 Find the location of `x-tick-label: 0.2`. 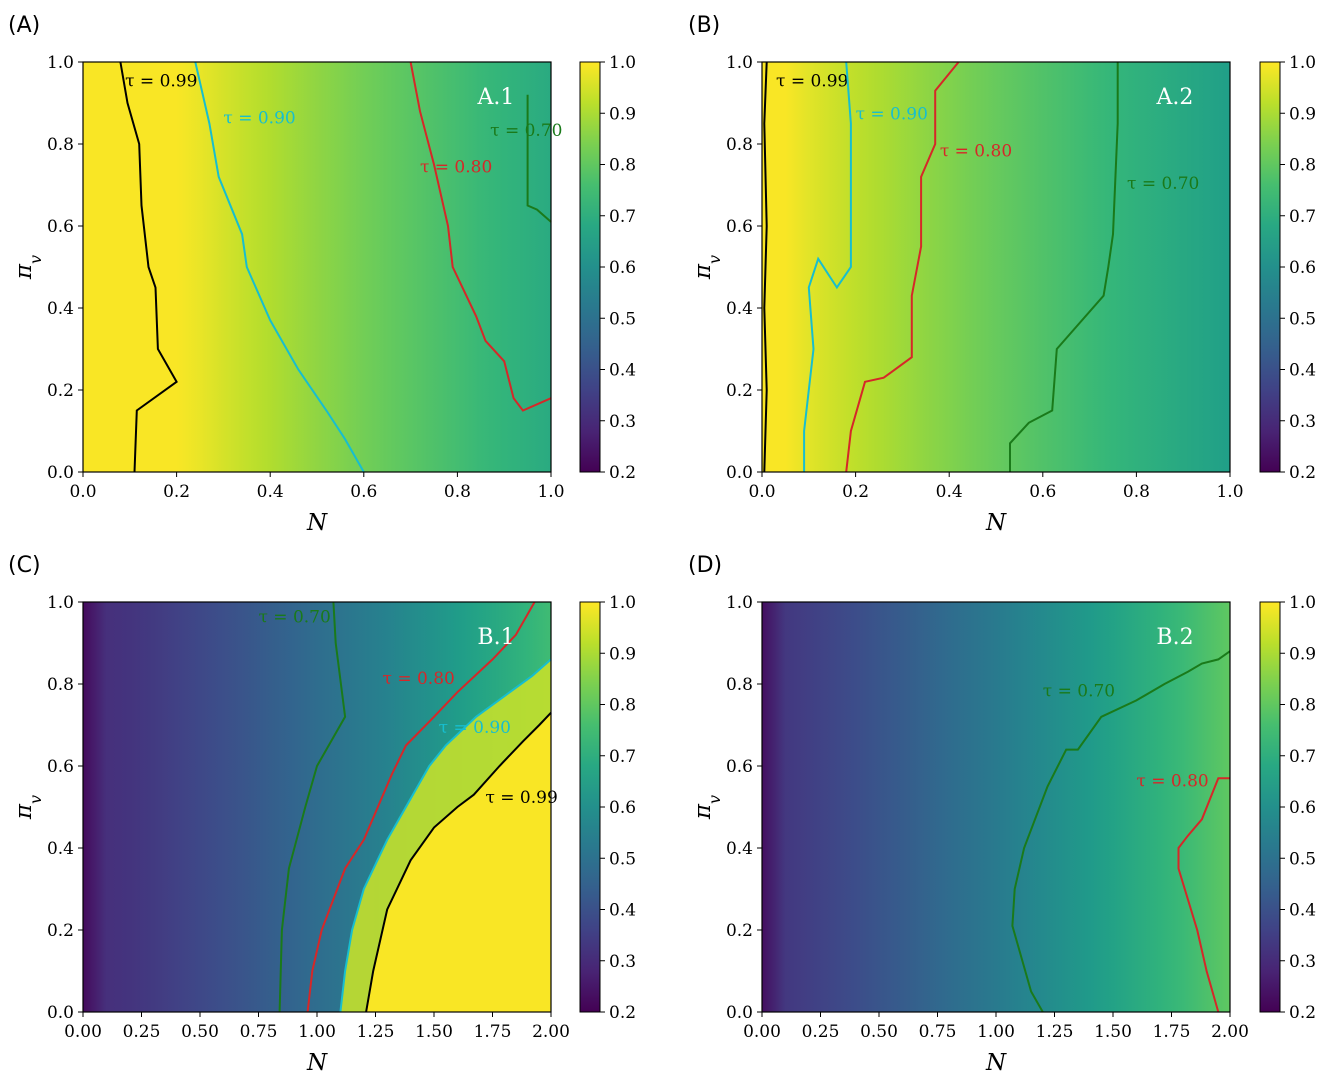

x-tick-label: 0.2 is located at coordinates (855, 492).